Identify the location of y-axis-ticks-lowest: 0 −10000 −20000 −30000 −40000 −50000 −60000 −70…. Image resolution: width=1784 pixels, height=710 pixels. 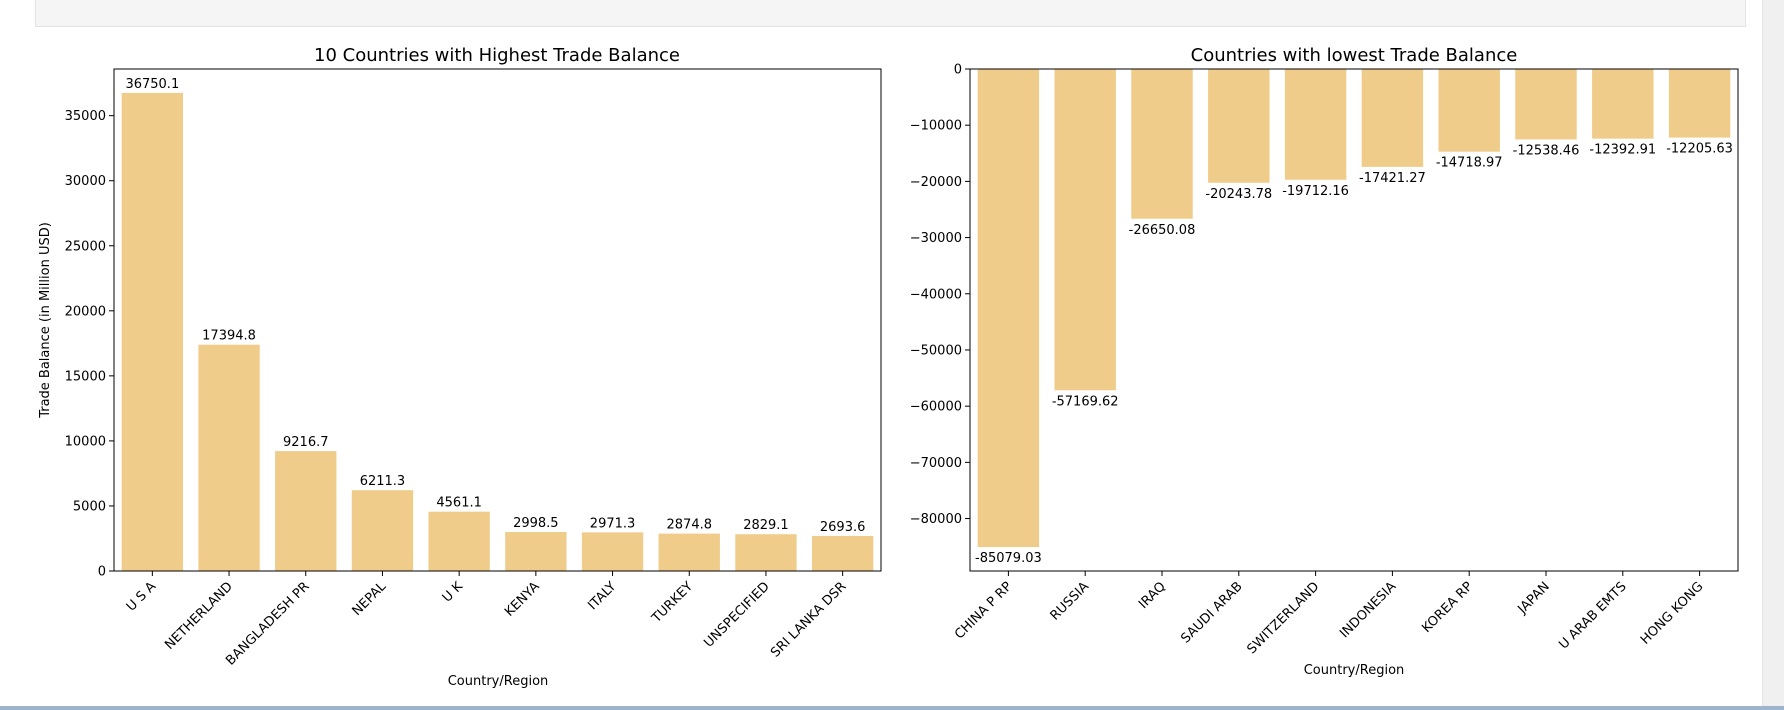
(940, 295).